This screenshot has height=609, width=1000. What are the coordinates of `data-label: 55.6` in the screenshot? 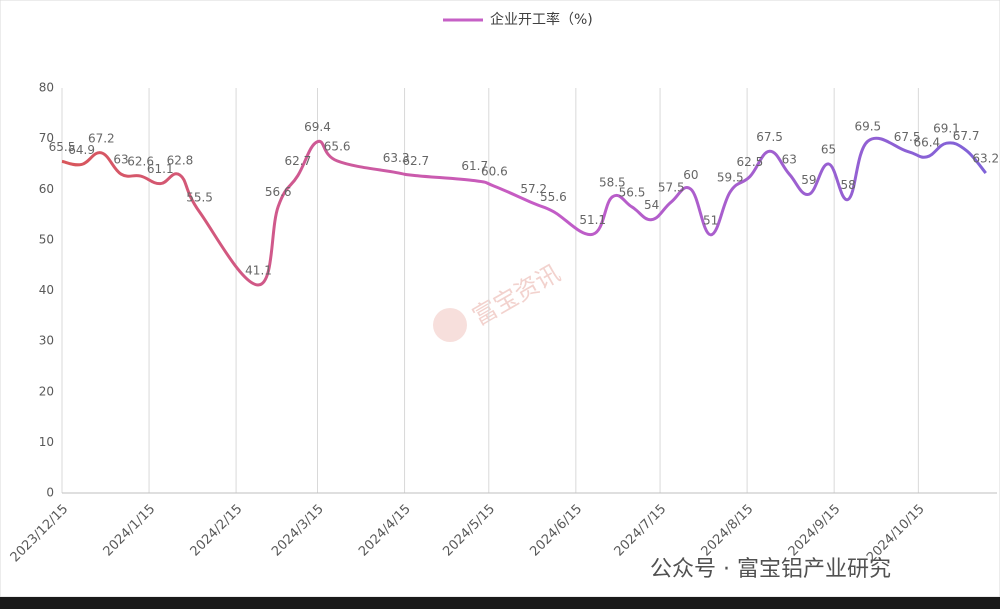 It's located at (553, 197).